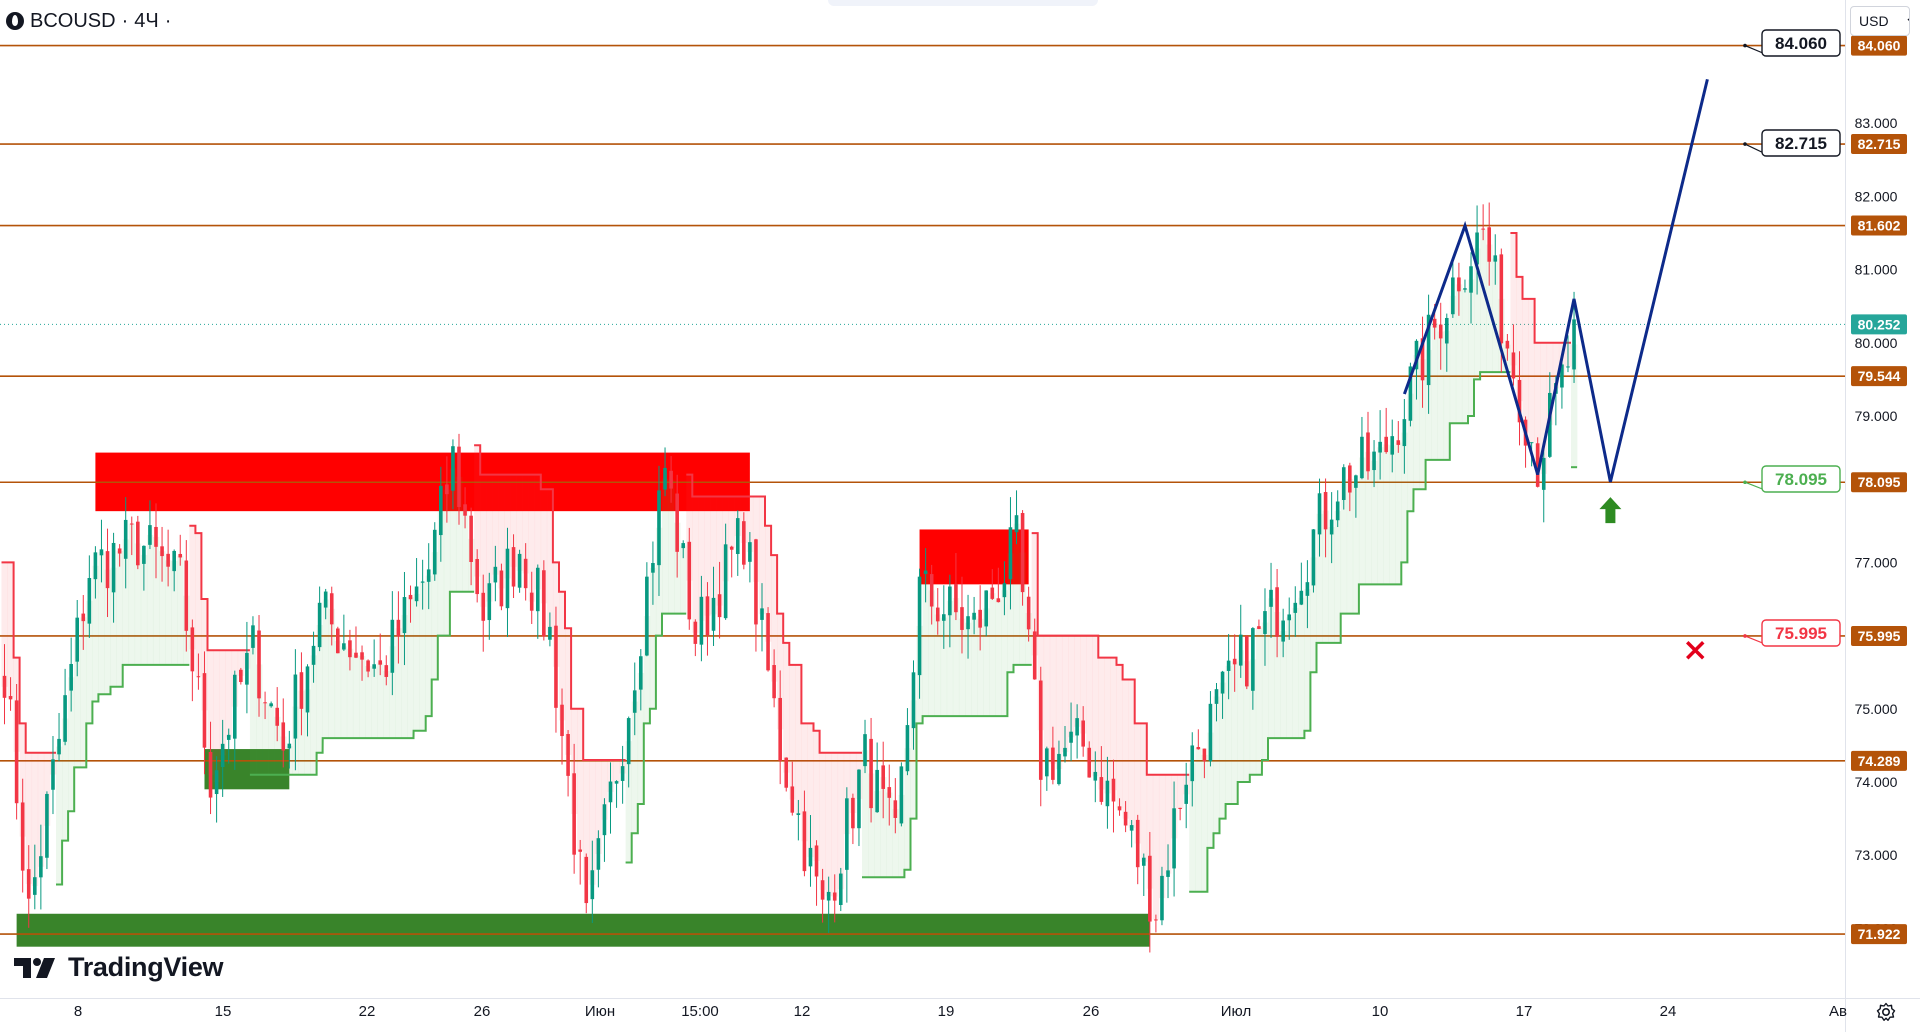 The image size is (1920, 1032). What do you see at coordinates (1882, 516) in the screenshot?
I see `price-axis-panel` at bounding box center [1882, 516].